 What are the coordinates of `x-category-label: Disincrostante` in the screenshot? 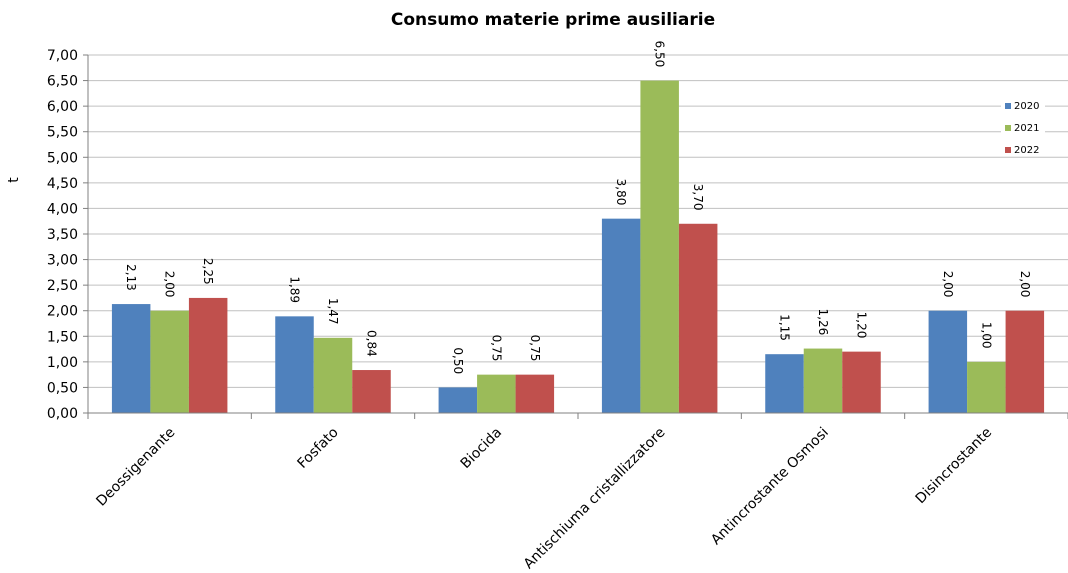 It's located at (954, 466).